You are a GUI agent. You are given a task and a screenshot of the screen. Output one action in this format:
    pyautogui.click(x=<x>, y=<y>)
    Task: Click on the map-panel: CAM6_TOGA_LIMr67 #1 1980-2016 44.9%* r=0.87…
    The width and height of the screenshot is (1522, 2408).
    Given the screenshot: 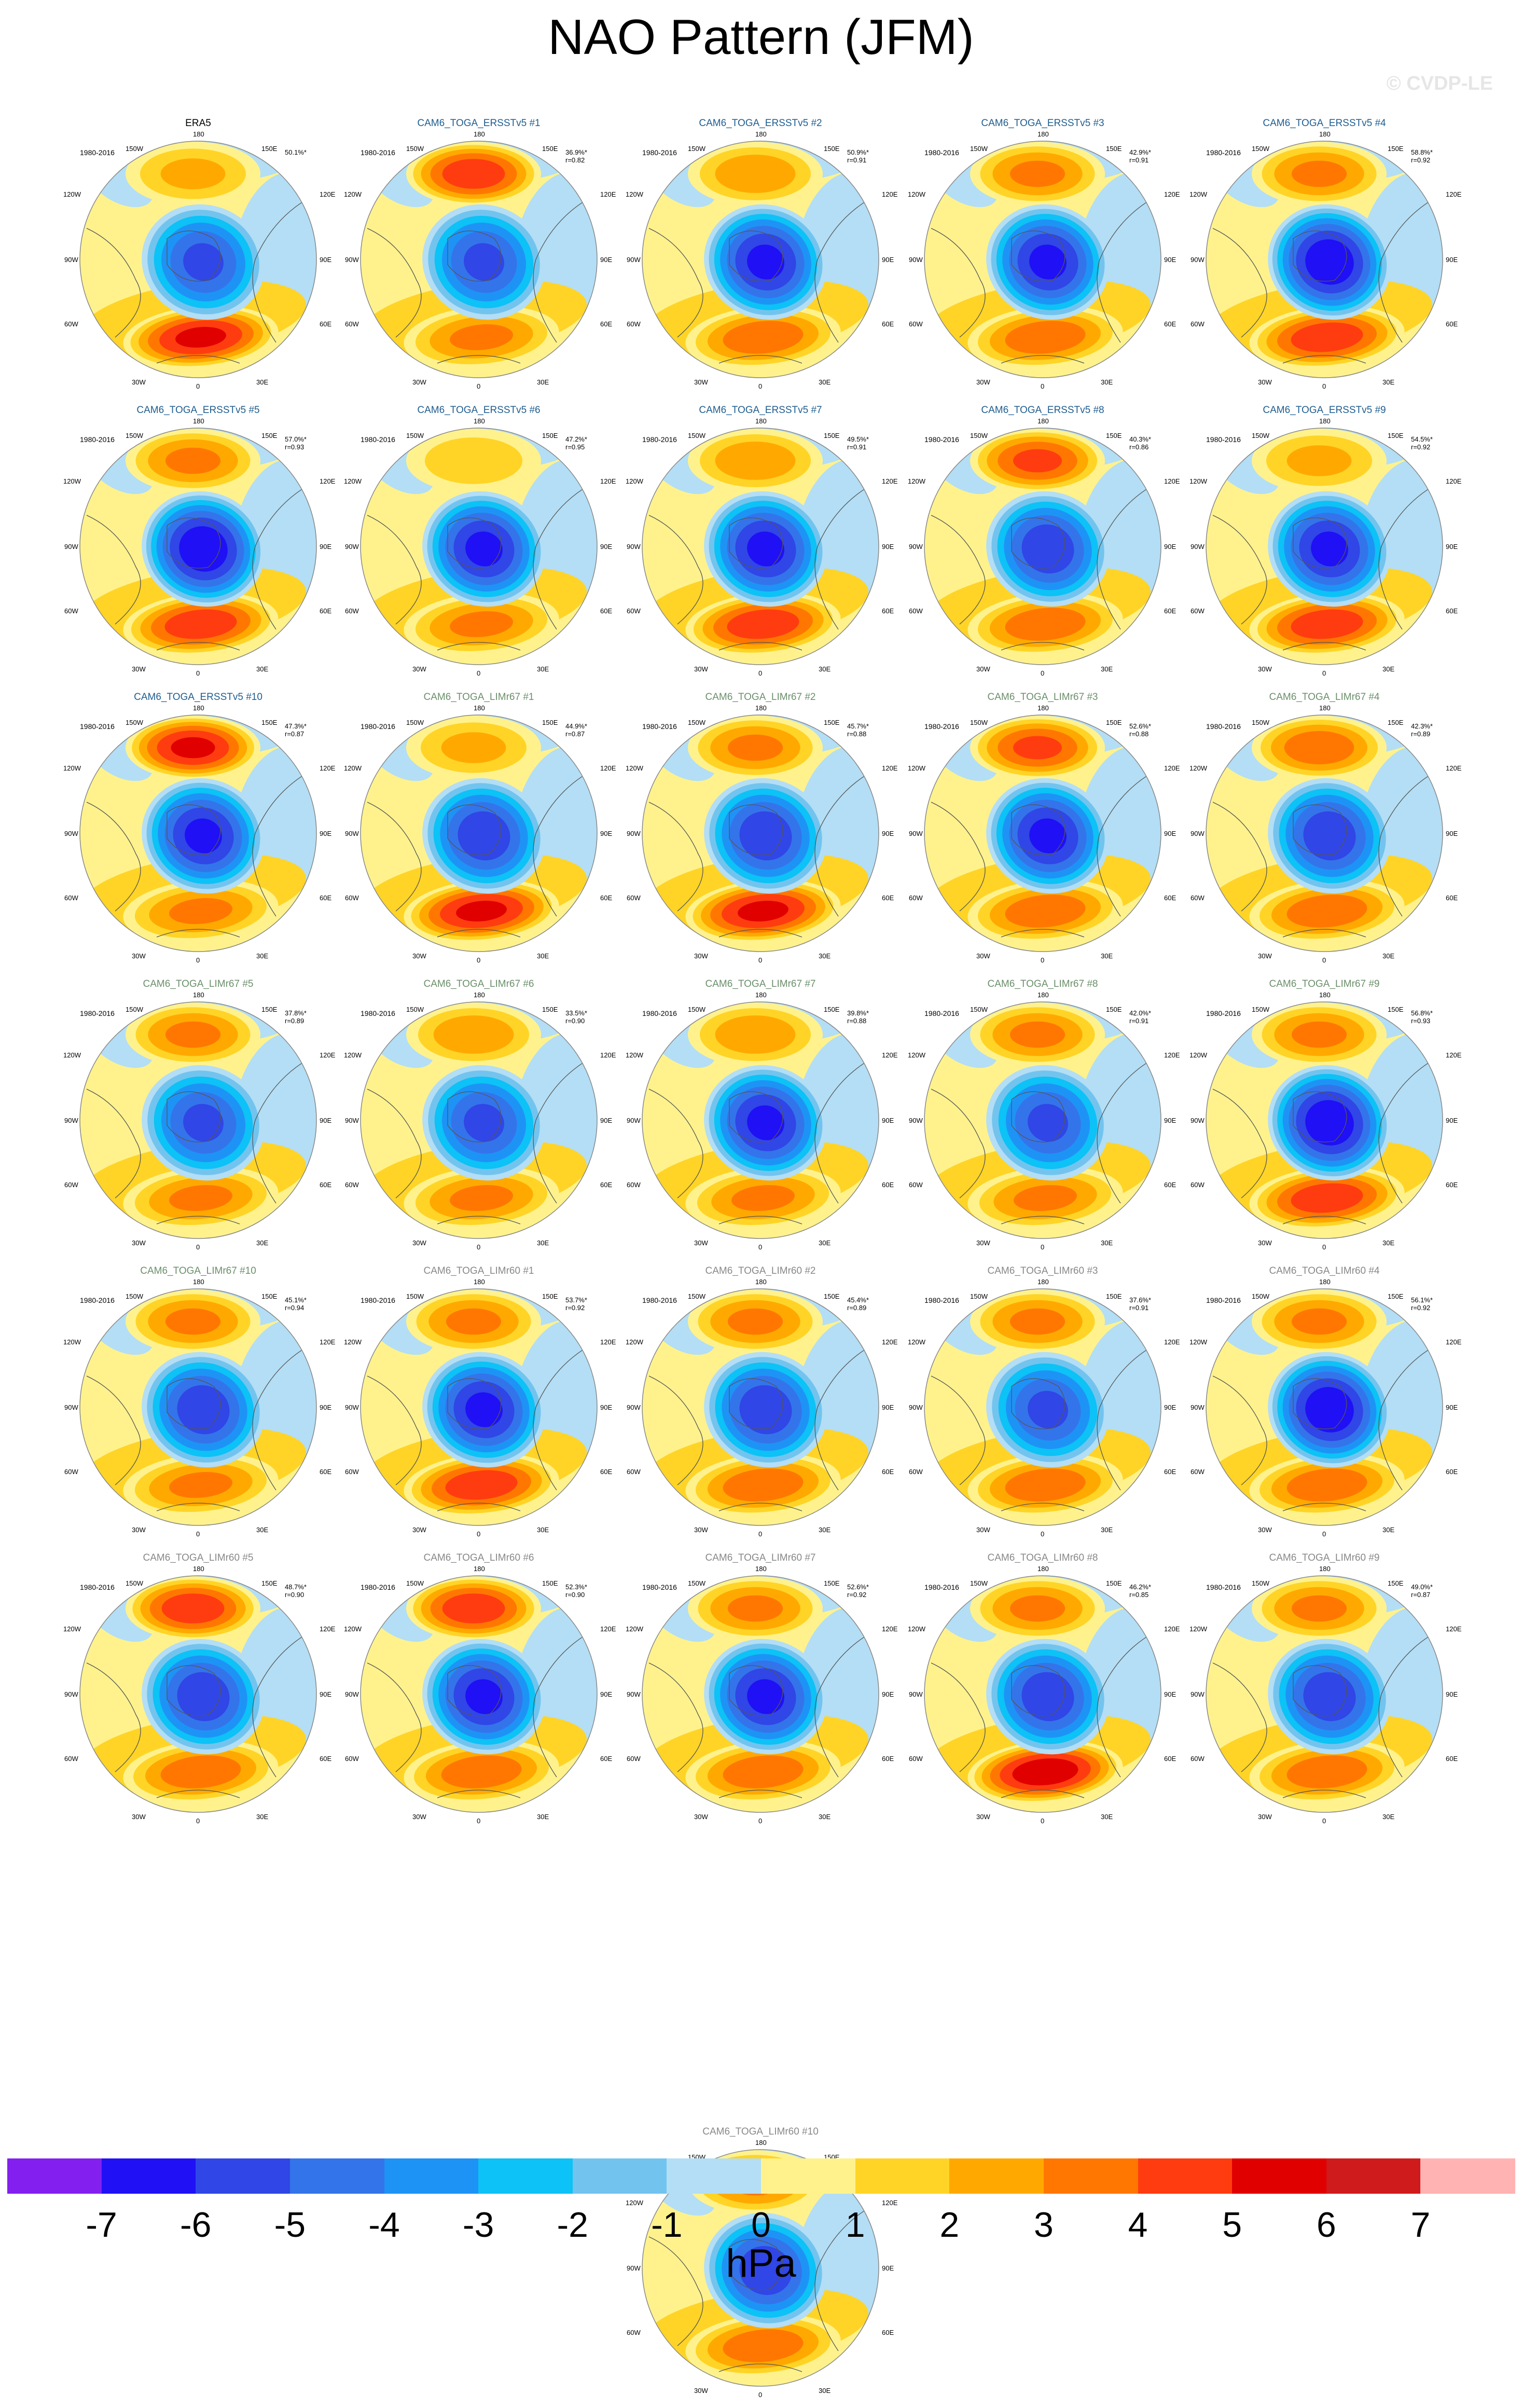 What is the action you would take?
    pyautogui.click(x=479, y=833)
    